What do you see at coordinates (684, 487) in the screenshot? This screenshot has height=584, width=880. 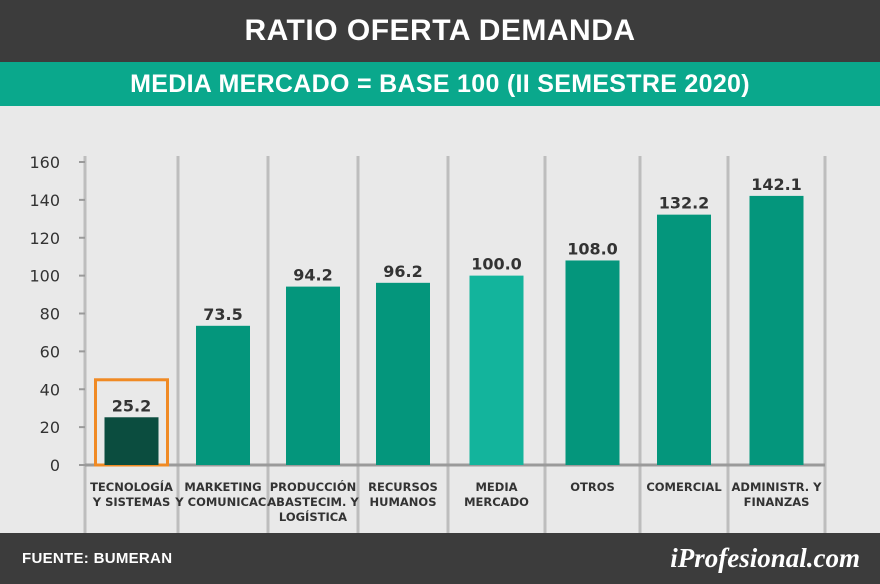 I see `category-label: COMERCIAL` at bounding box center [684, 487].